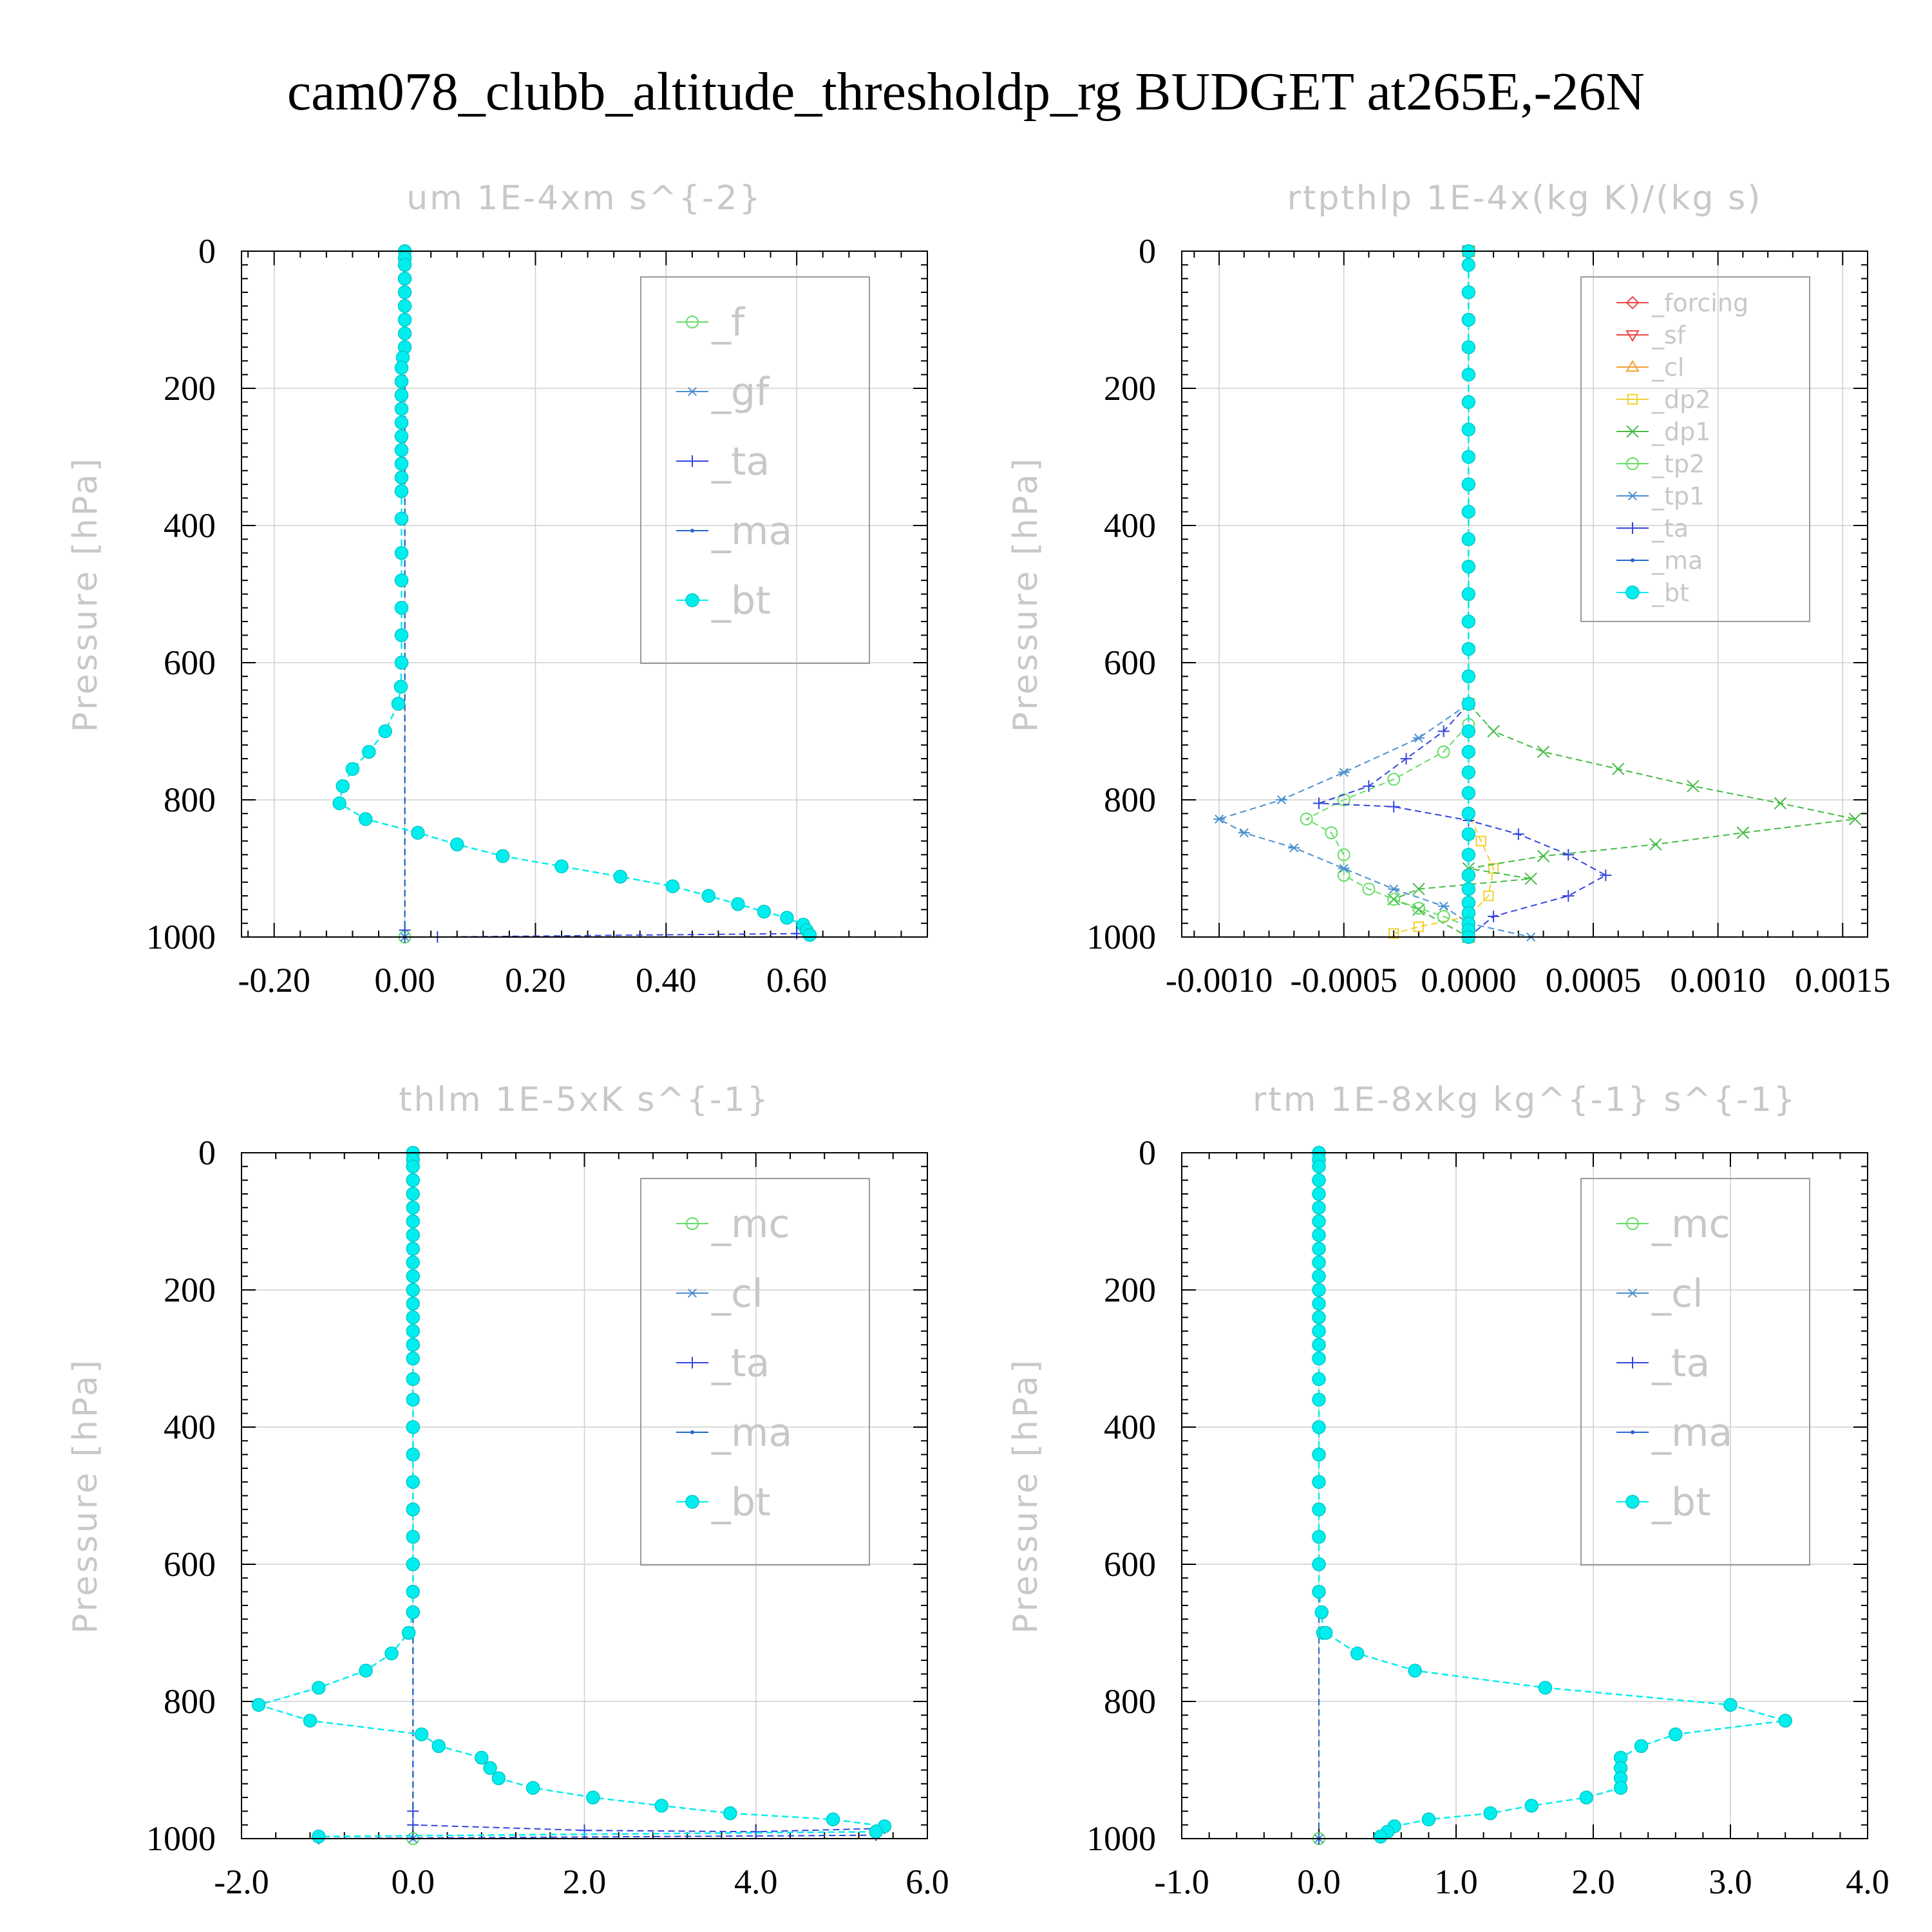  I want to click on y-tick-label: 0, so click(1147, 1153).